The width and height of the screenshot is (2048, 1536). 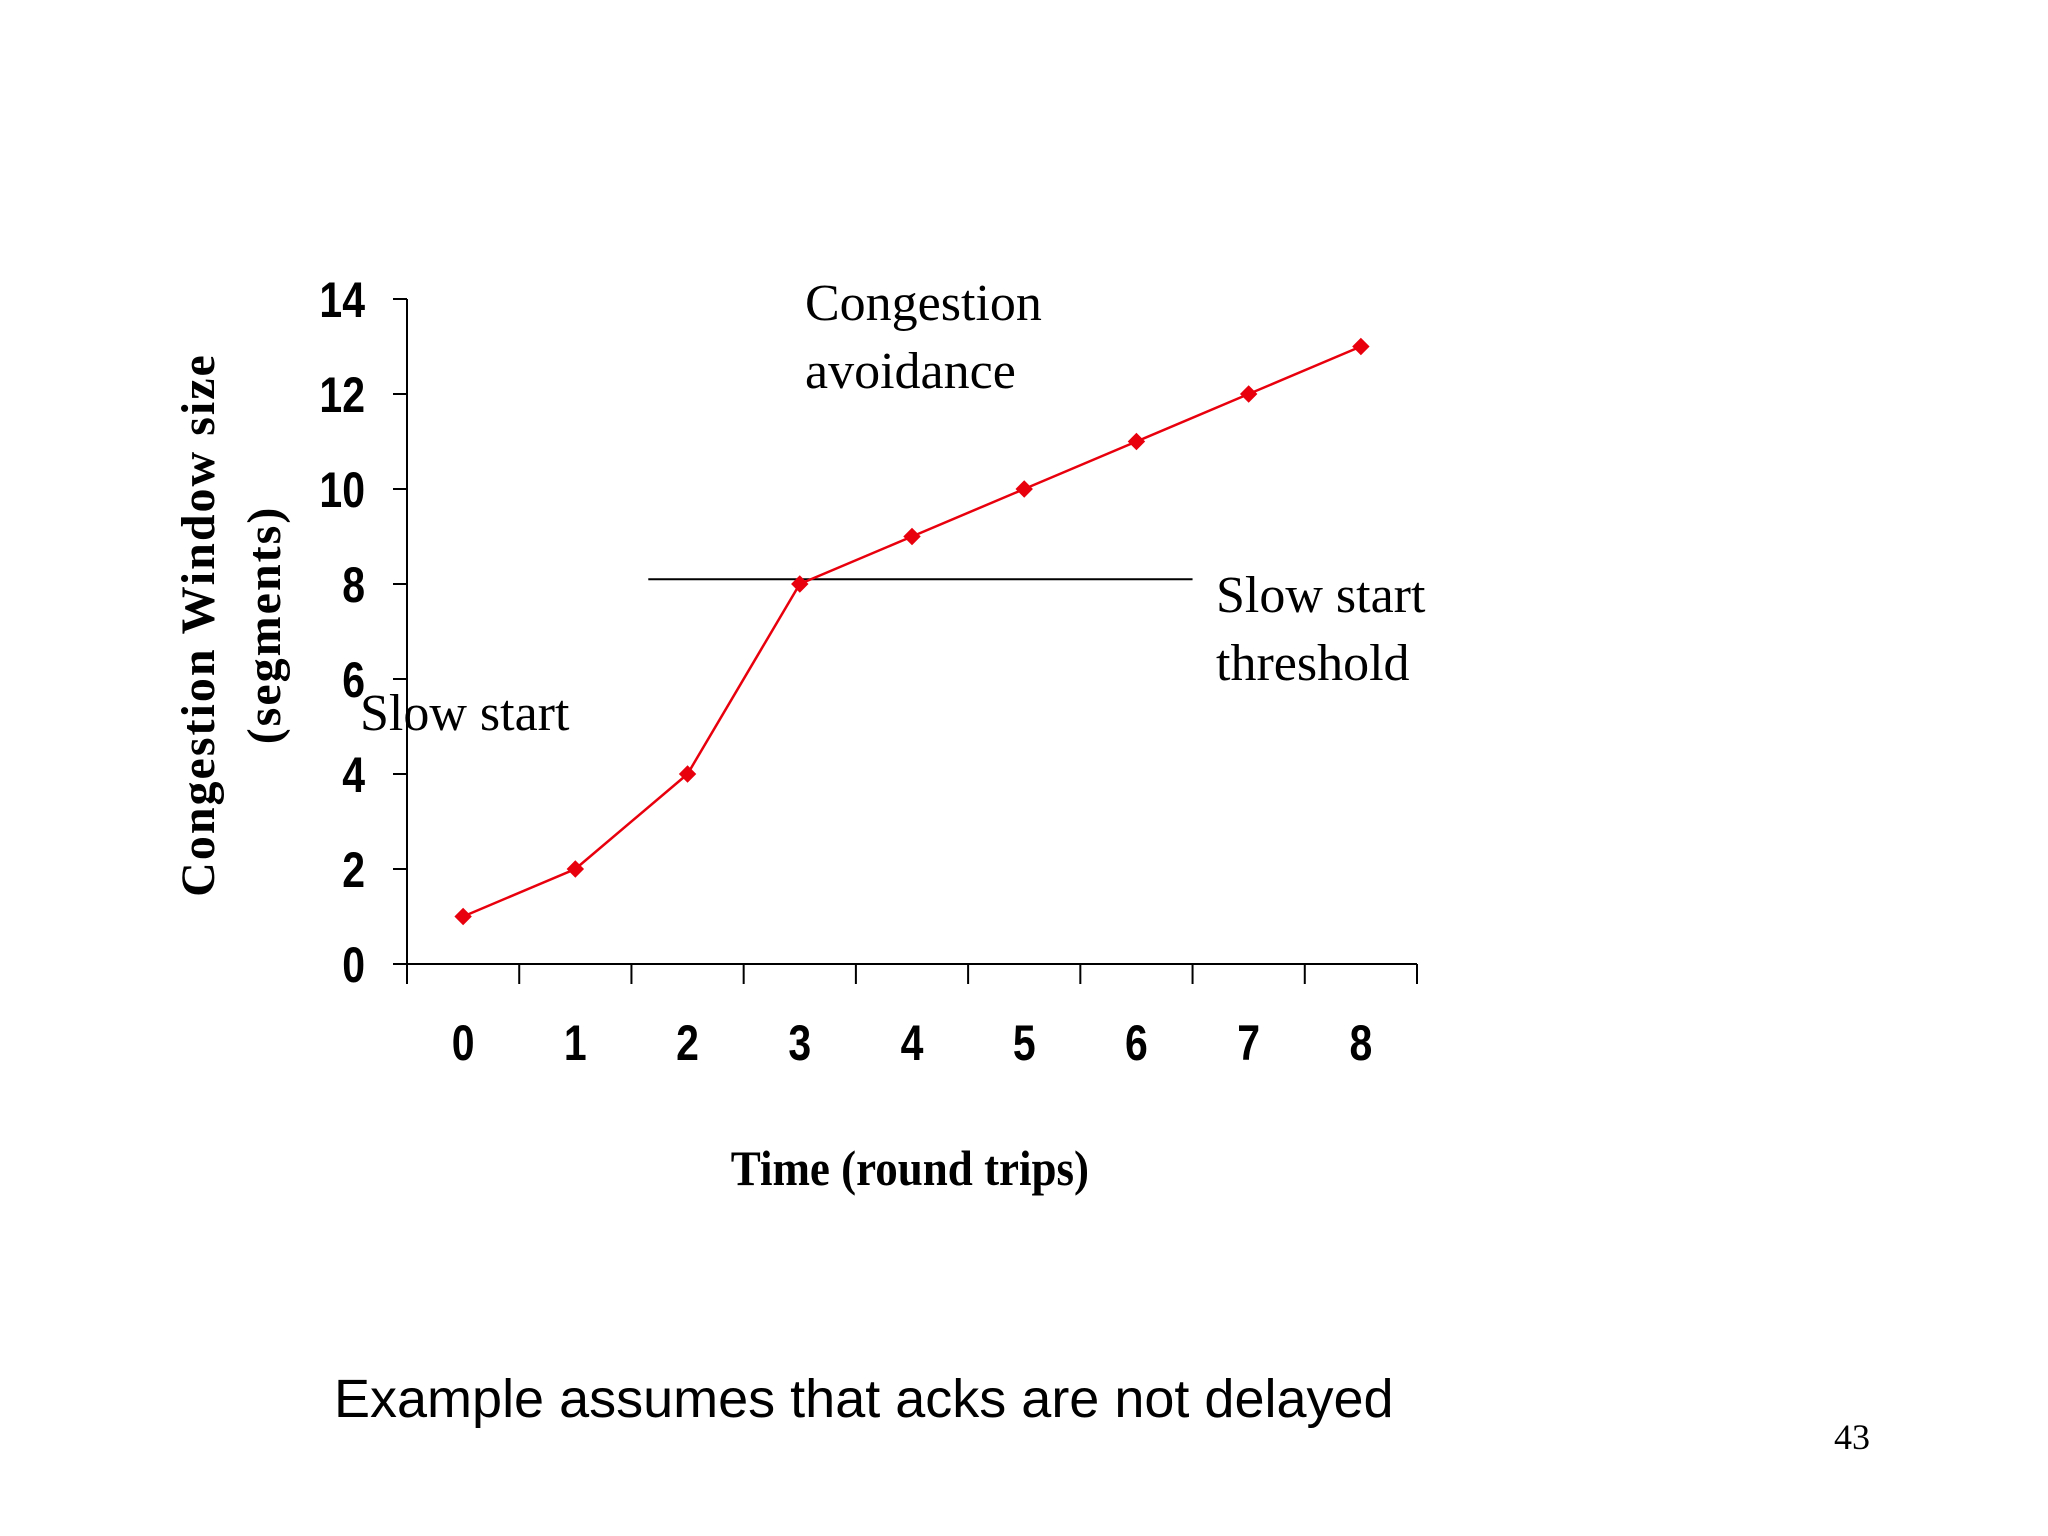 I want to click on threshold-label-line1: Slow start, so click(x=1321, y=595).